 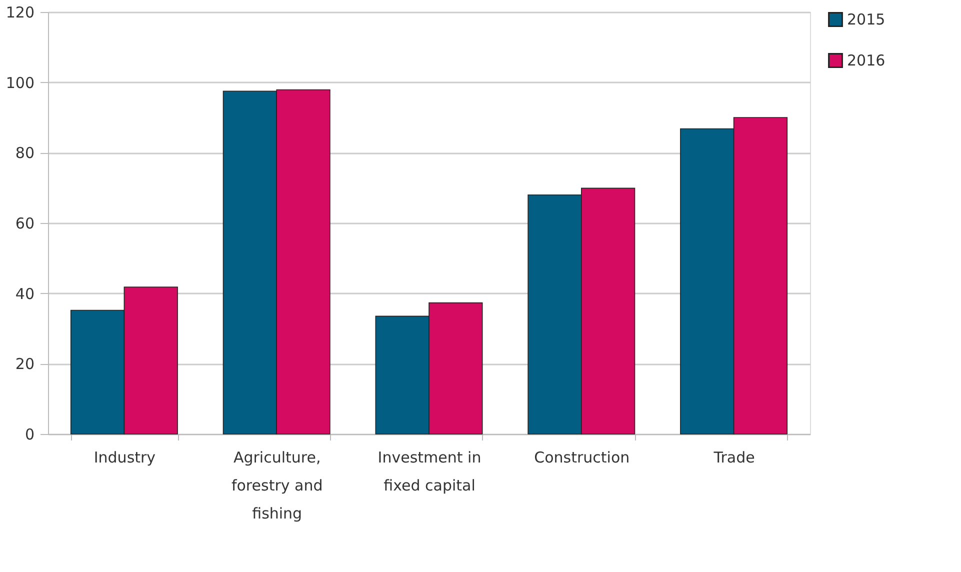 What do you see at coordinates (866, 61) in the screenshot?
I see `legend-label: 2016` at bounding box center [866, 61].